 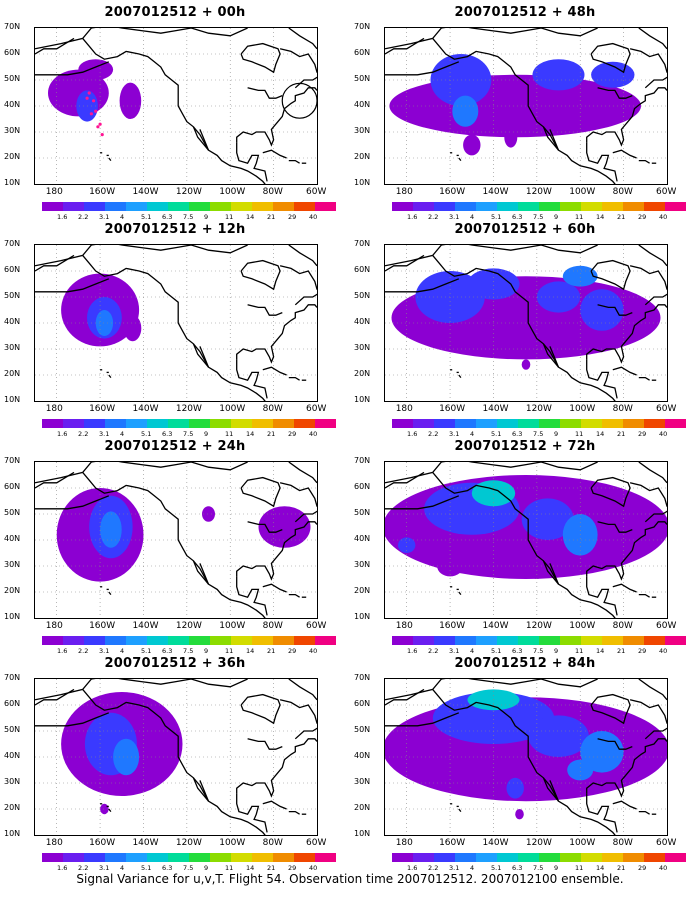 What do you see at coordinates (229, 868) in the screenshot?
I see `colorbar-label: 11` at bounding box center [229, 868].